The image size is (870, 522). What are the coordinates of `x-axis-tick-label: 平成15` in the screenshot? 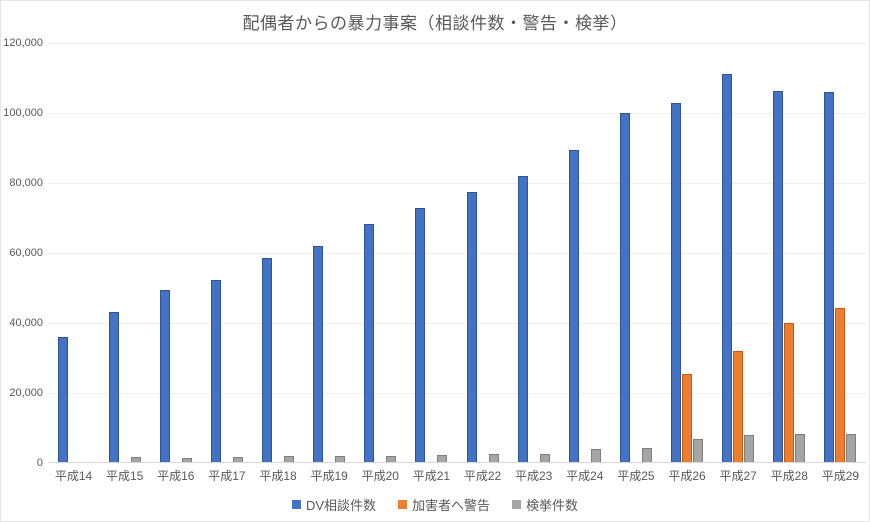 It's located at (125, 476).